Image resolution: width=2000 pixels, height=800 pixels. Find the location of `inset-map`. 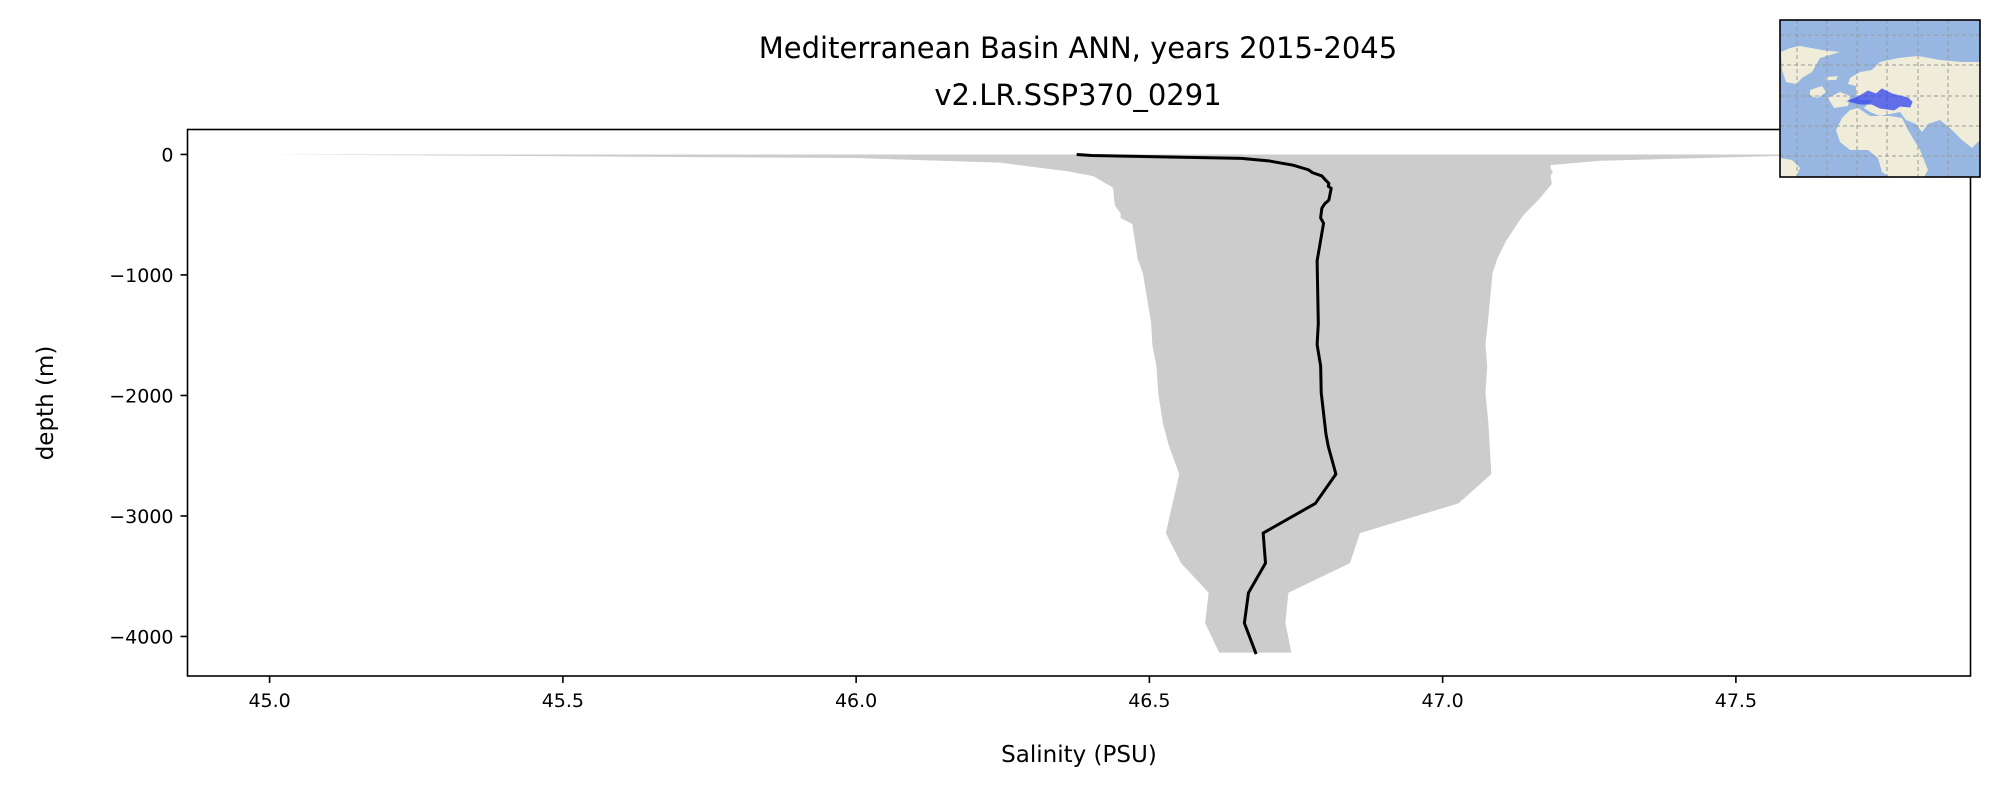

inset-map is located at coordinates (1880, 98).